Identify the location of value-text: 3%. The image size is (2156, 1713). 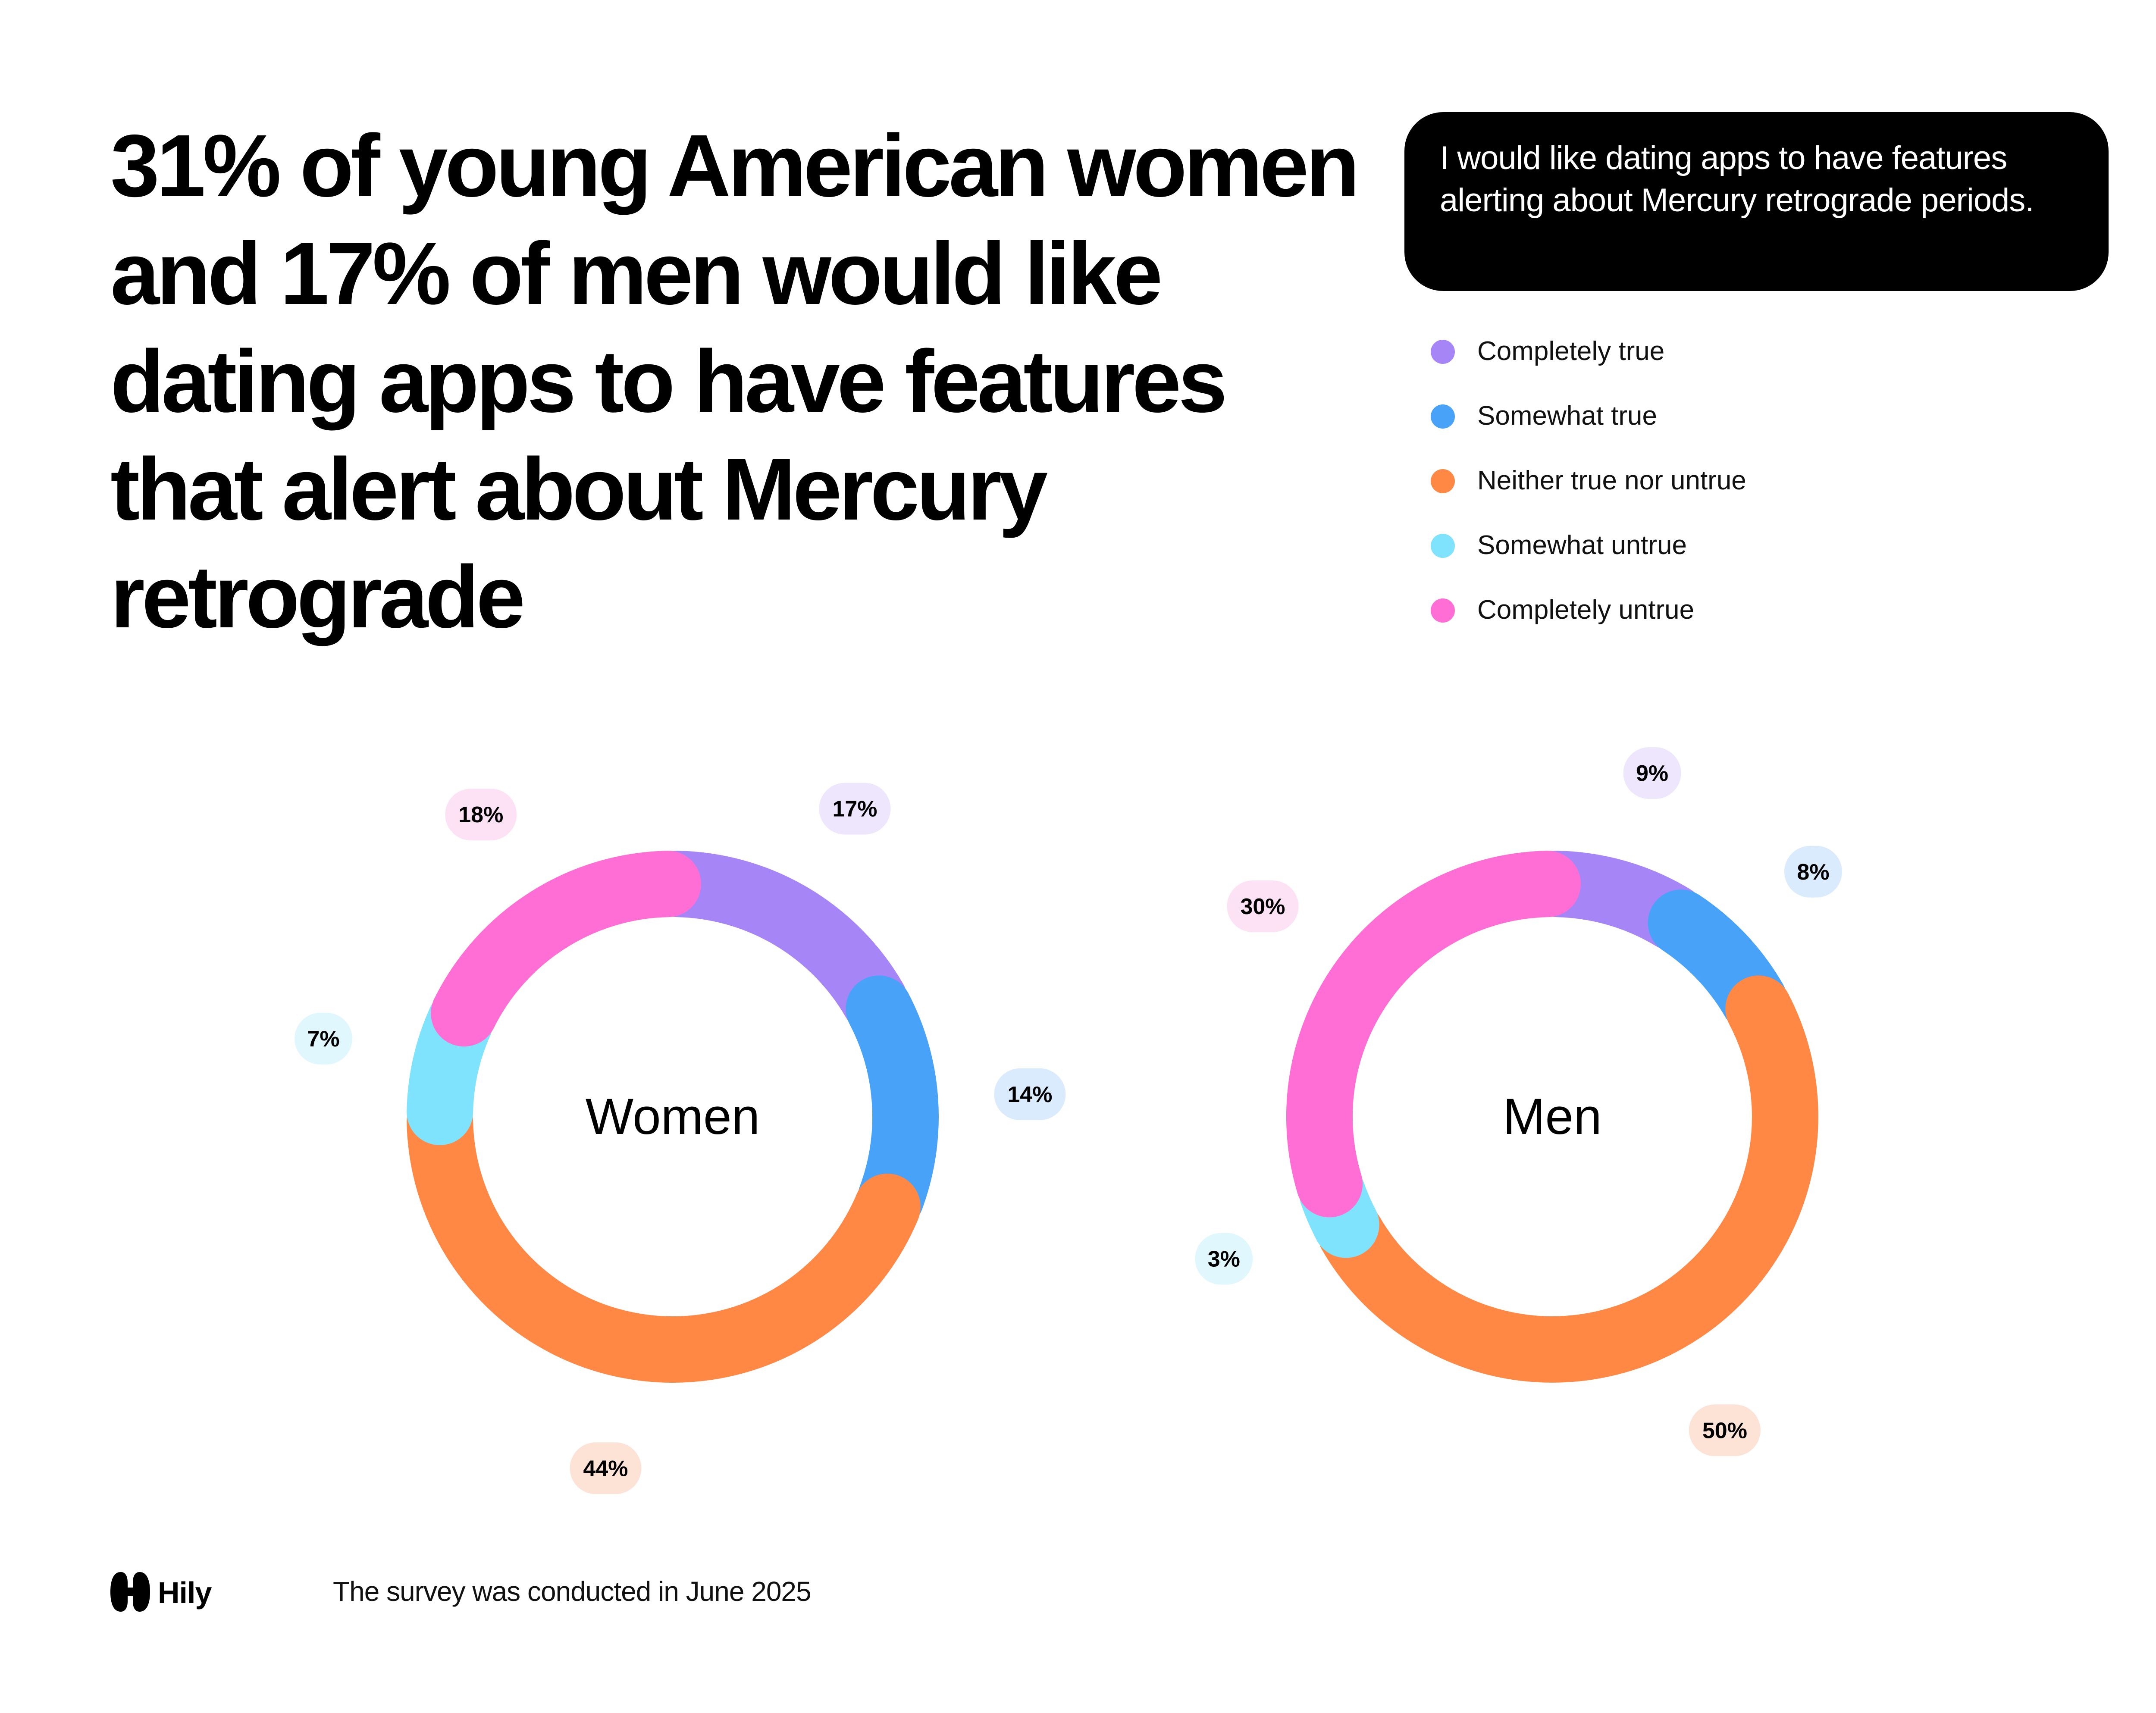
(1224, 1259).